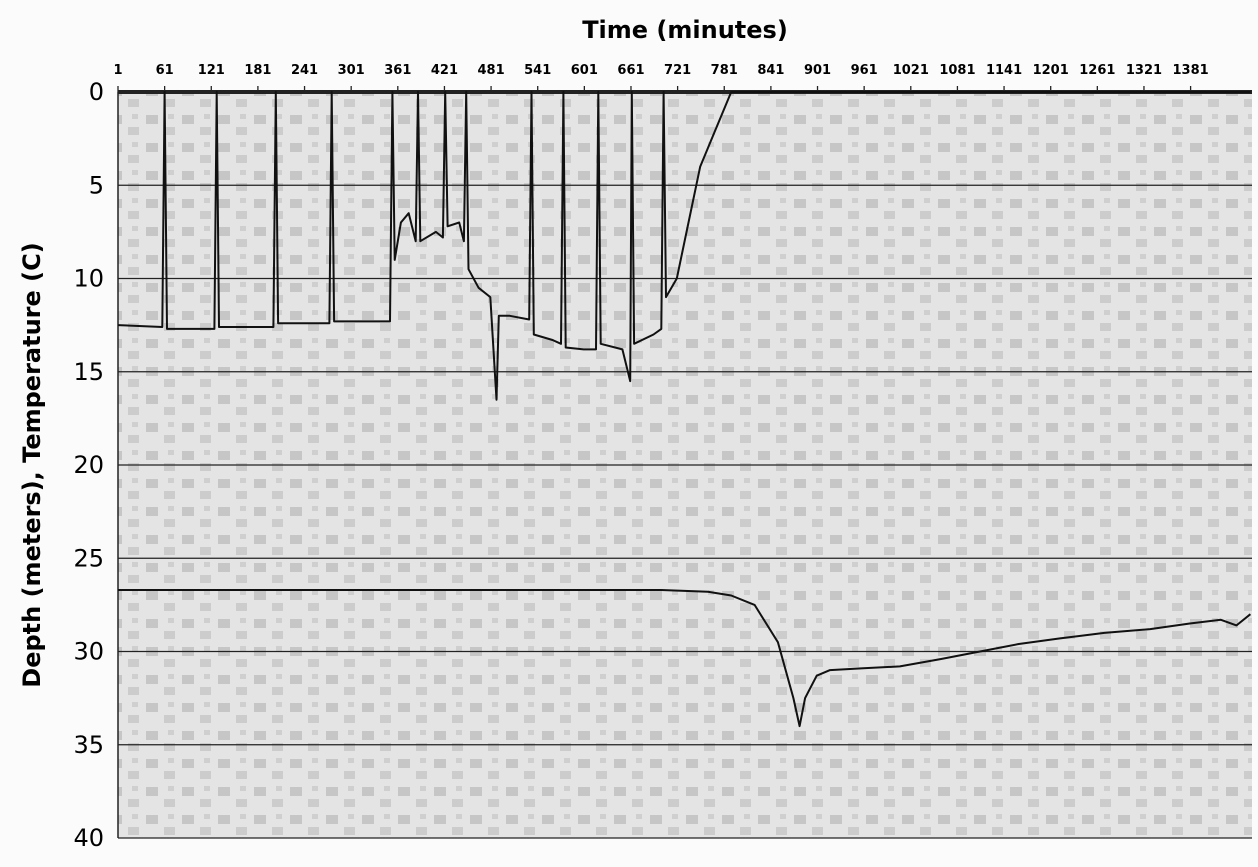 This screenshot has width=1258, height=867. What do you see at coordinates (677, 70) in the screenshot?
I see `x-tick-label: 721` at bounding box center [677, 70].